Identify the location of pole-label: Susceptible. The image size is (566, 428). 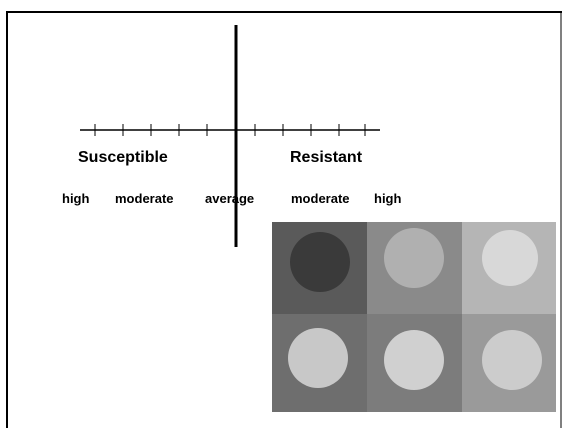
(123, 157).